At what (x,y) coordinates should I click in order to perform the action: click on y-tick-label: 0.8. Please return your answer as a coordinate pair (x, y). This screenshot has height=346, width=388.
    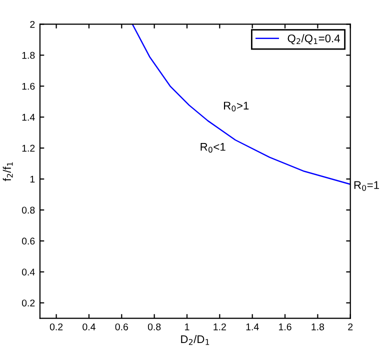
    Looking at the image, I should click on (28, 210).